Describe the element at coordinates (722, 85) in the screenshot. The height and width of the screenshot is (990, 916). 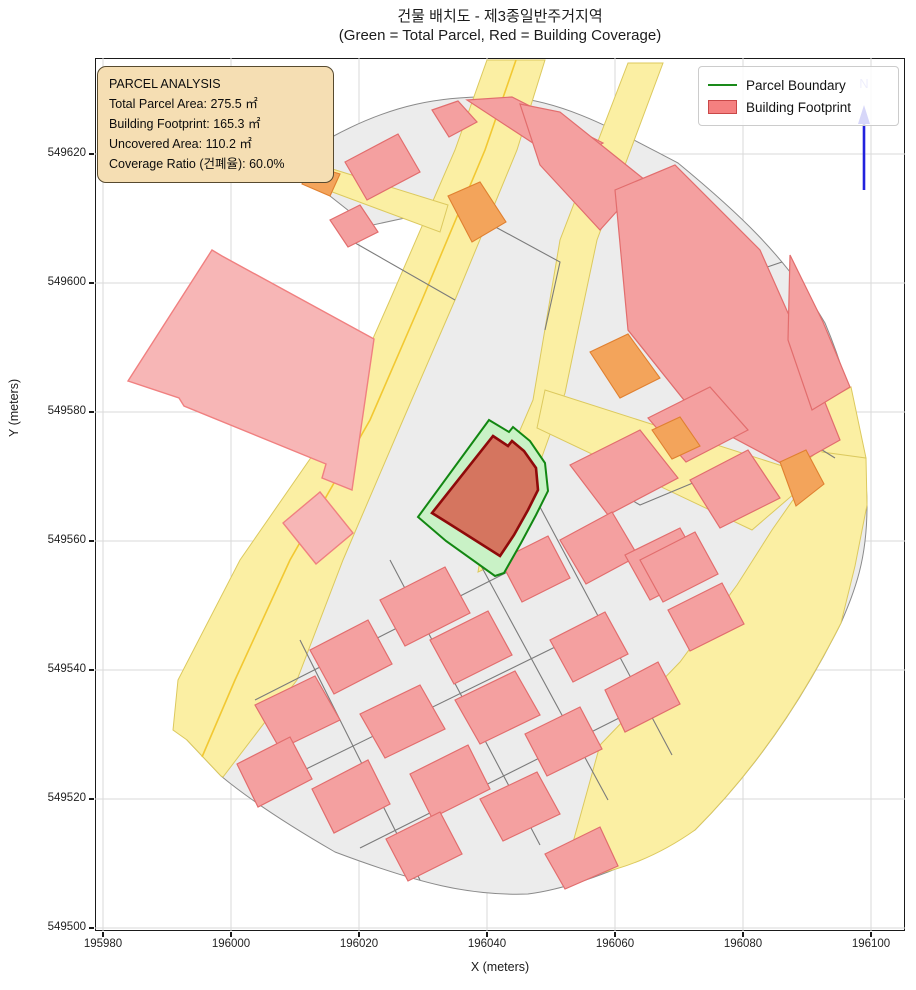
I see `green-line-swatch` at that location.